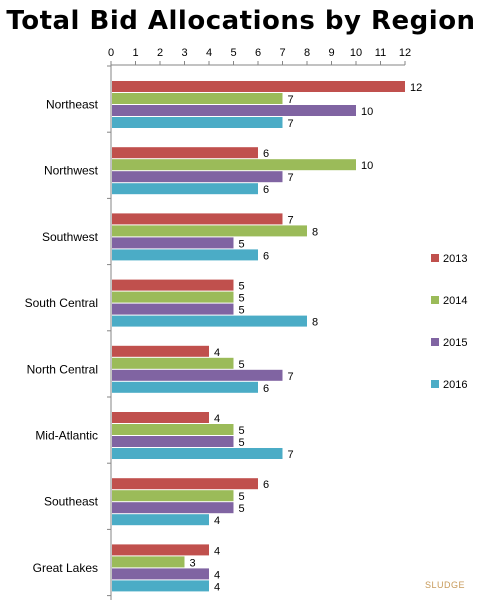 This screenshot has height=610, width=482. What do you see at coordinates (435, 342) in the screenshot?
I see `legend-swatch-2015` at bounding box center [435, 342].